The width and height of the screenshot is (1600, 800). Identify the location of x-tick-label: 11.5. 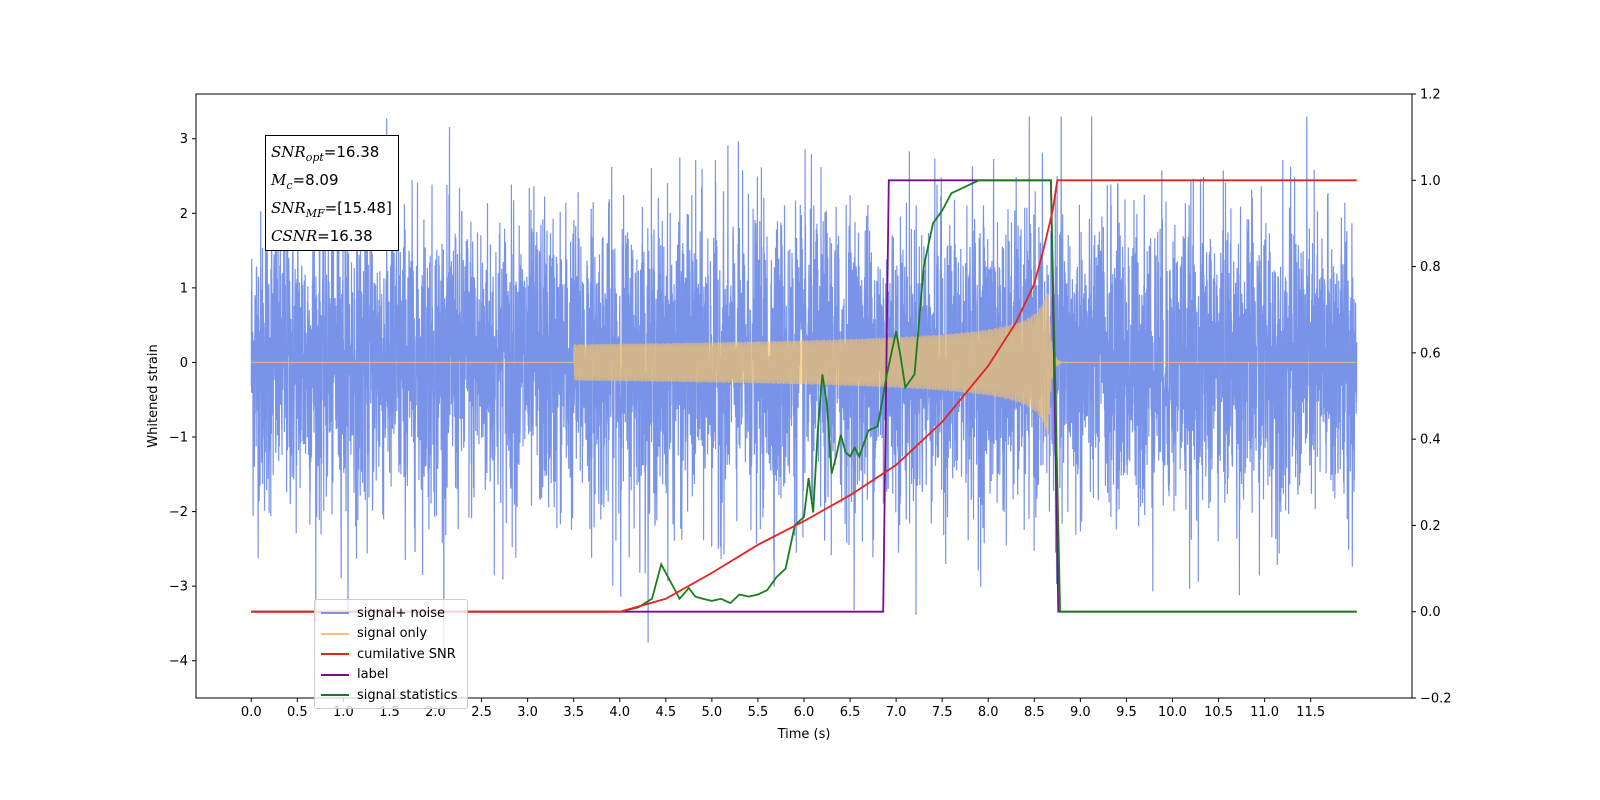
(1310, 712).